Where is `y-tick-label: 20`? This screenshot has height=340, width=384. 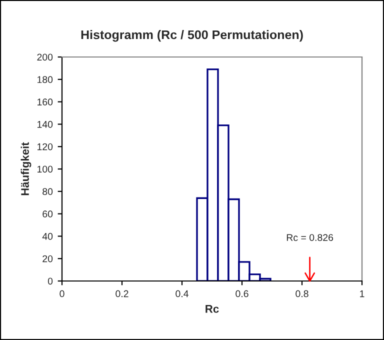 y-tick-label: 20 is located at coordinates (47, 258).